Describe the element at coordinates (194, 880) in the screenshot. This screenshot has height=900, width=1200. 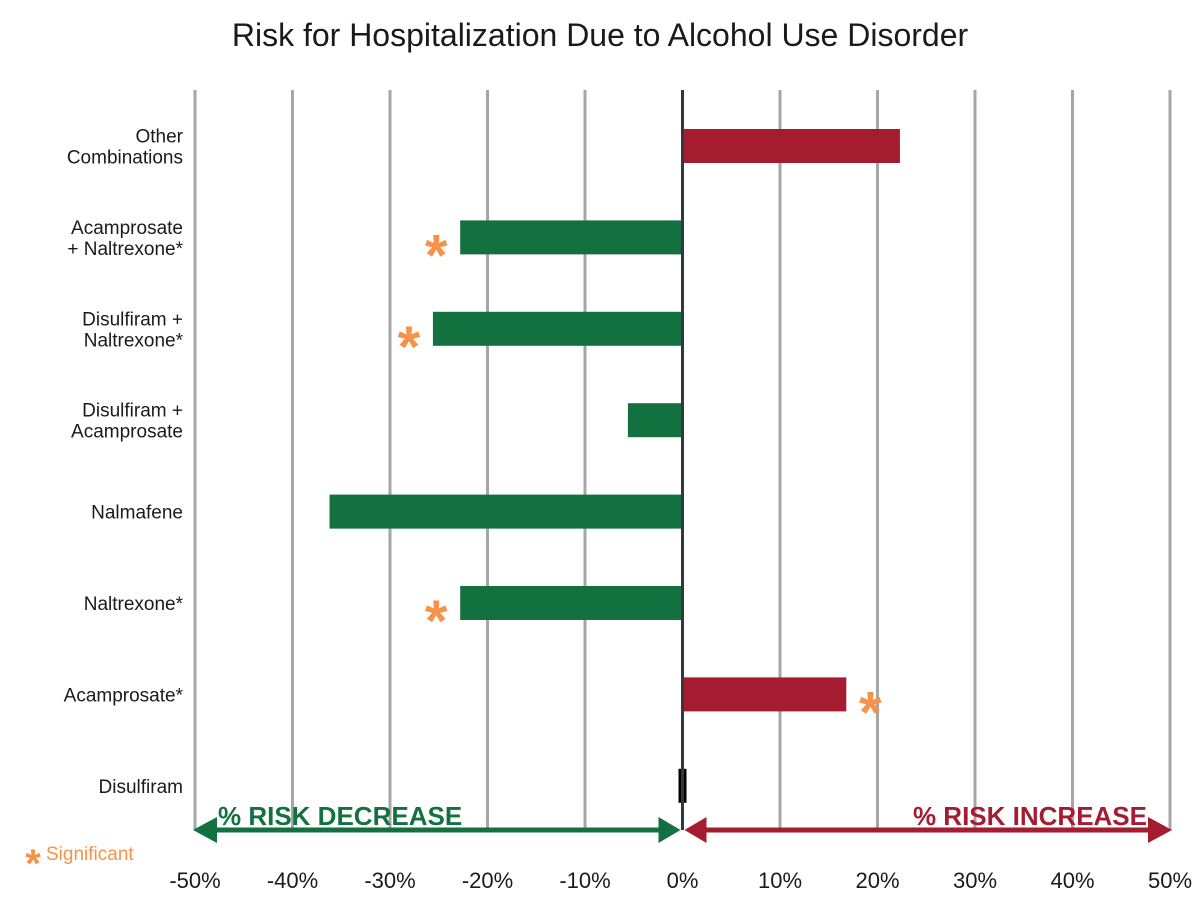
I see `x-tick-label: -50%` at that location.